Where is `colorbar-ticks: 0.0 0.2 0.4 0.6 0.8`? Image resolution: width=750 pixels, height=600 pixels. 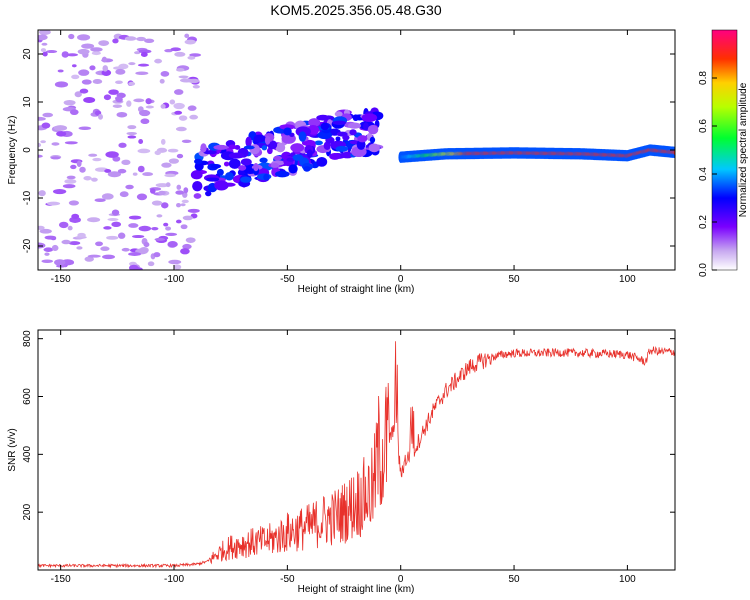 colorbar-ticks: 0.0 0.2 0.4 0.6 0.8 is located at coordinates (707, 174).